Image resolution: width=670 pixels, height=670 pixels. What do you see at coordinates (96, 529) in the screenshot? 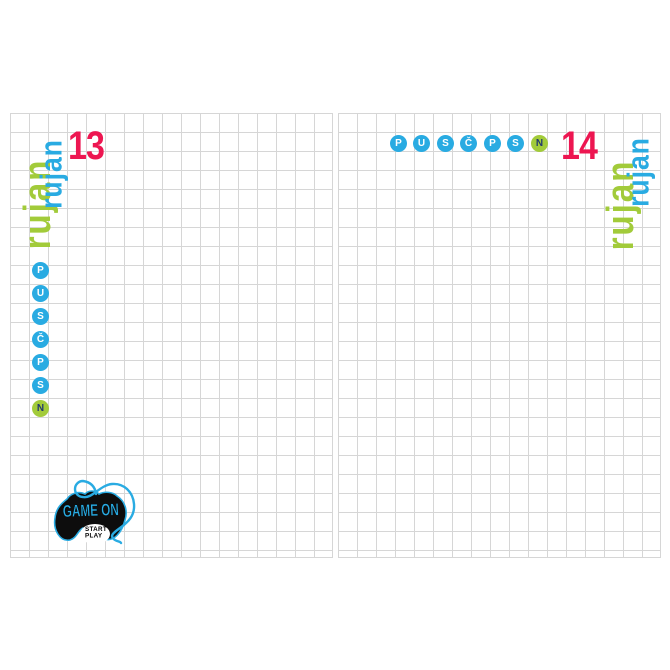
I see `doodle-subtitle-start: START` at bounding box center [96, 529].